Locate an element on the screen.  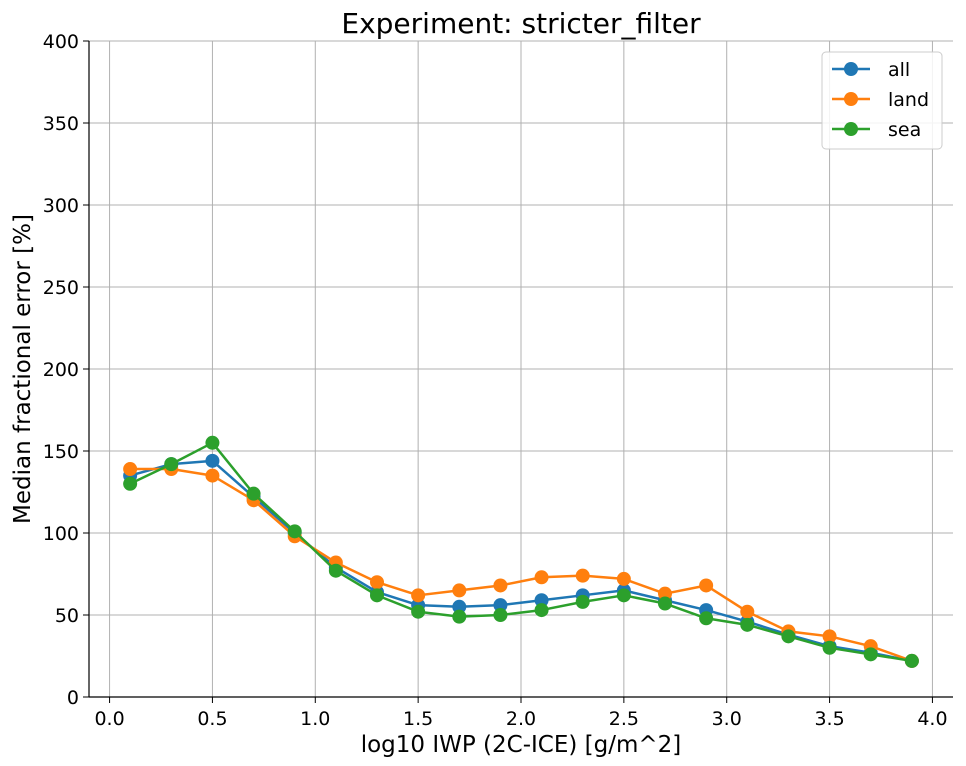
y-tick-label: 0 is located at coordinates (73, 698).